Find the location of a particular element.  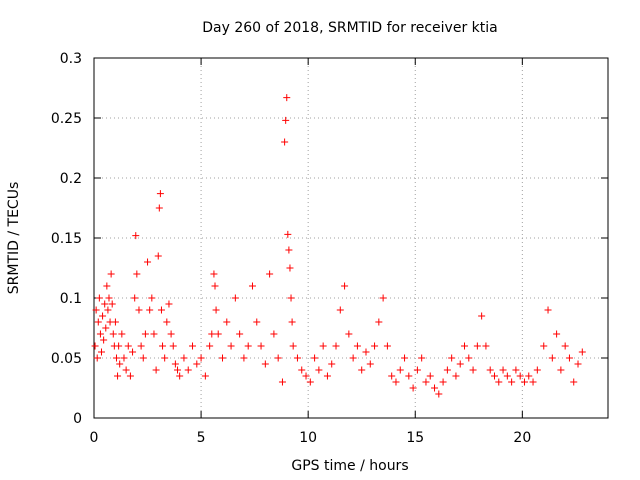

y-tick-label: 0.05 is located at coordinates (66, 359).